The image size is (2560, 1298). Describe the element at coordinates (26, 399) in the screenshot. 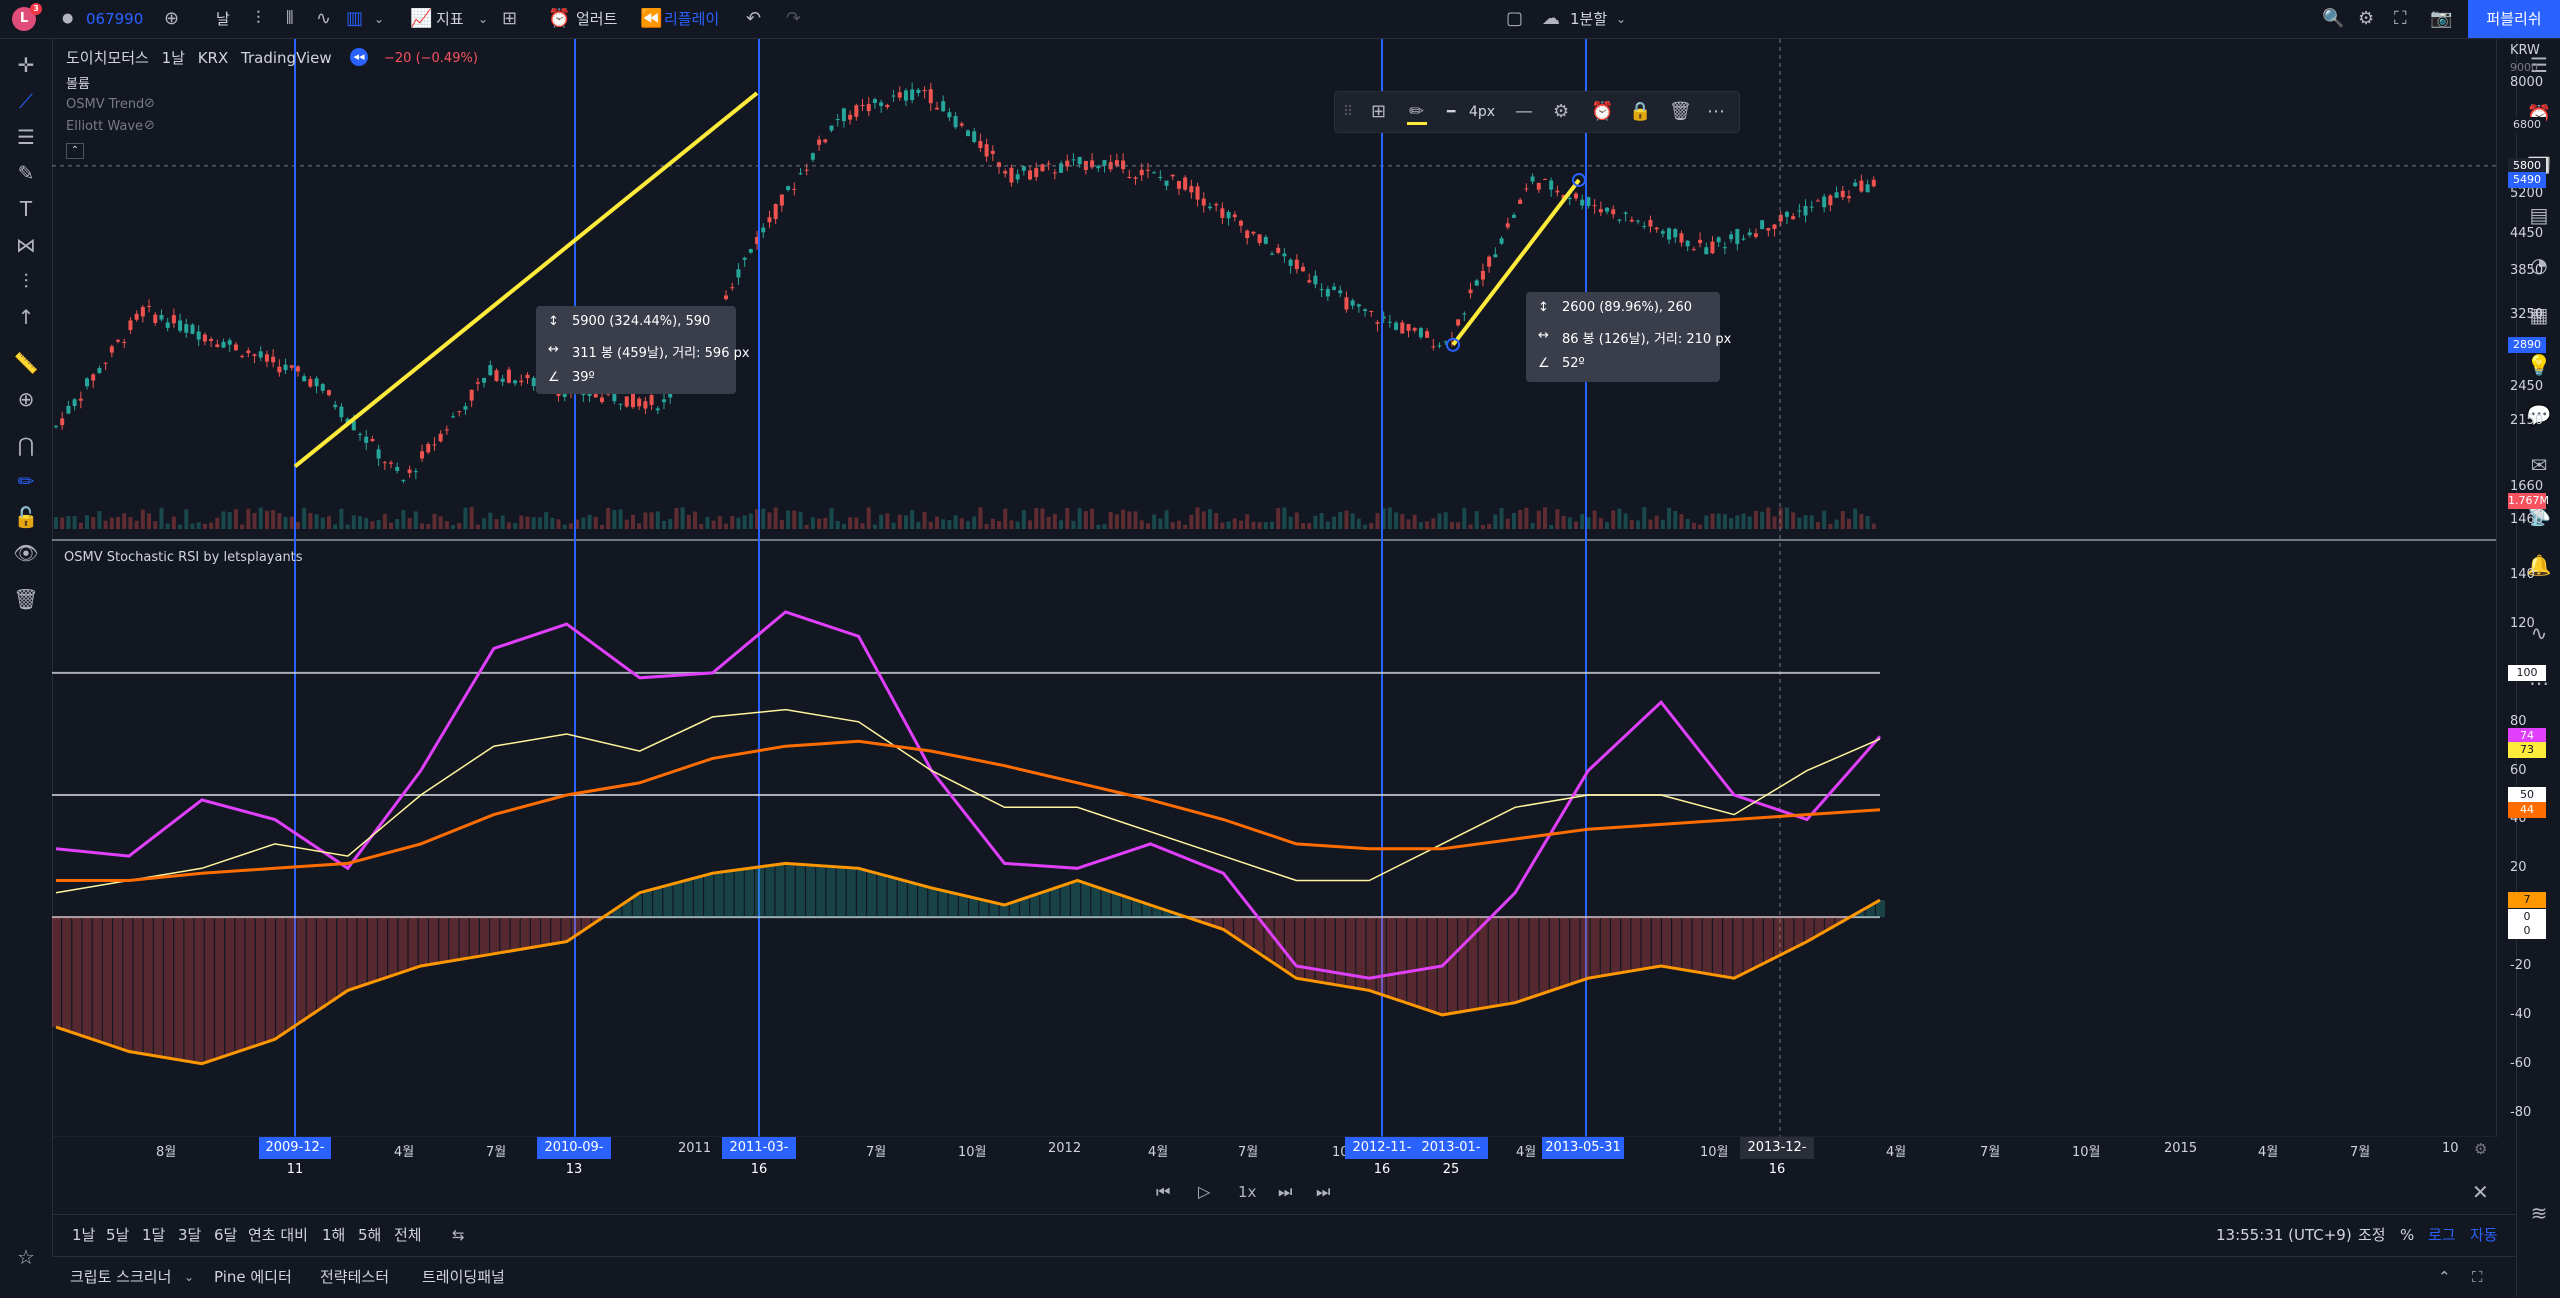

I see `zoom-icon: ⊕` at that location.